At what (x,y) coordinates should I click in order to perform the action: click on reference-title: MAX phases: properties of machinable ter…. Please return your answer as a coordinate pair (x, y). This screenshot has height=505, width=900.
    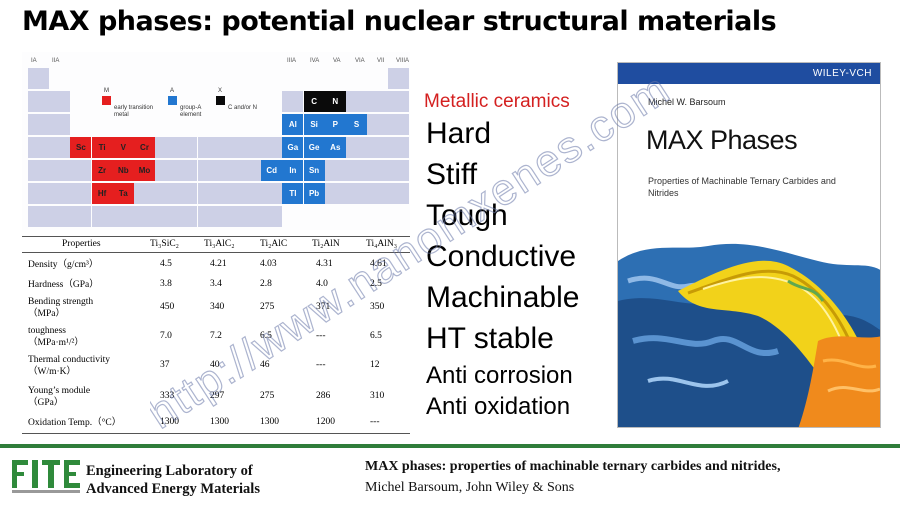
    Looking at the image, I should click on (573, 466).